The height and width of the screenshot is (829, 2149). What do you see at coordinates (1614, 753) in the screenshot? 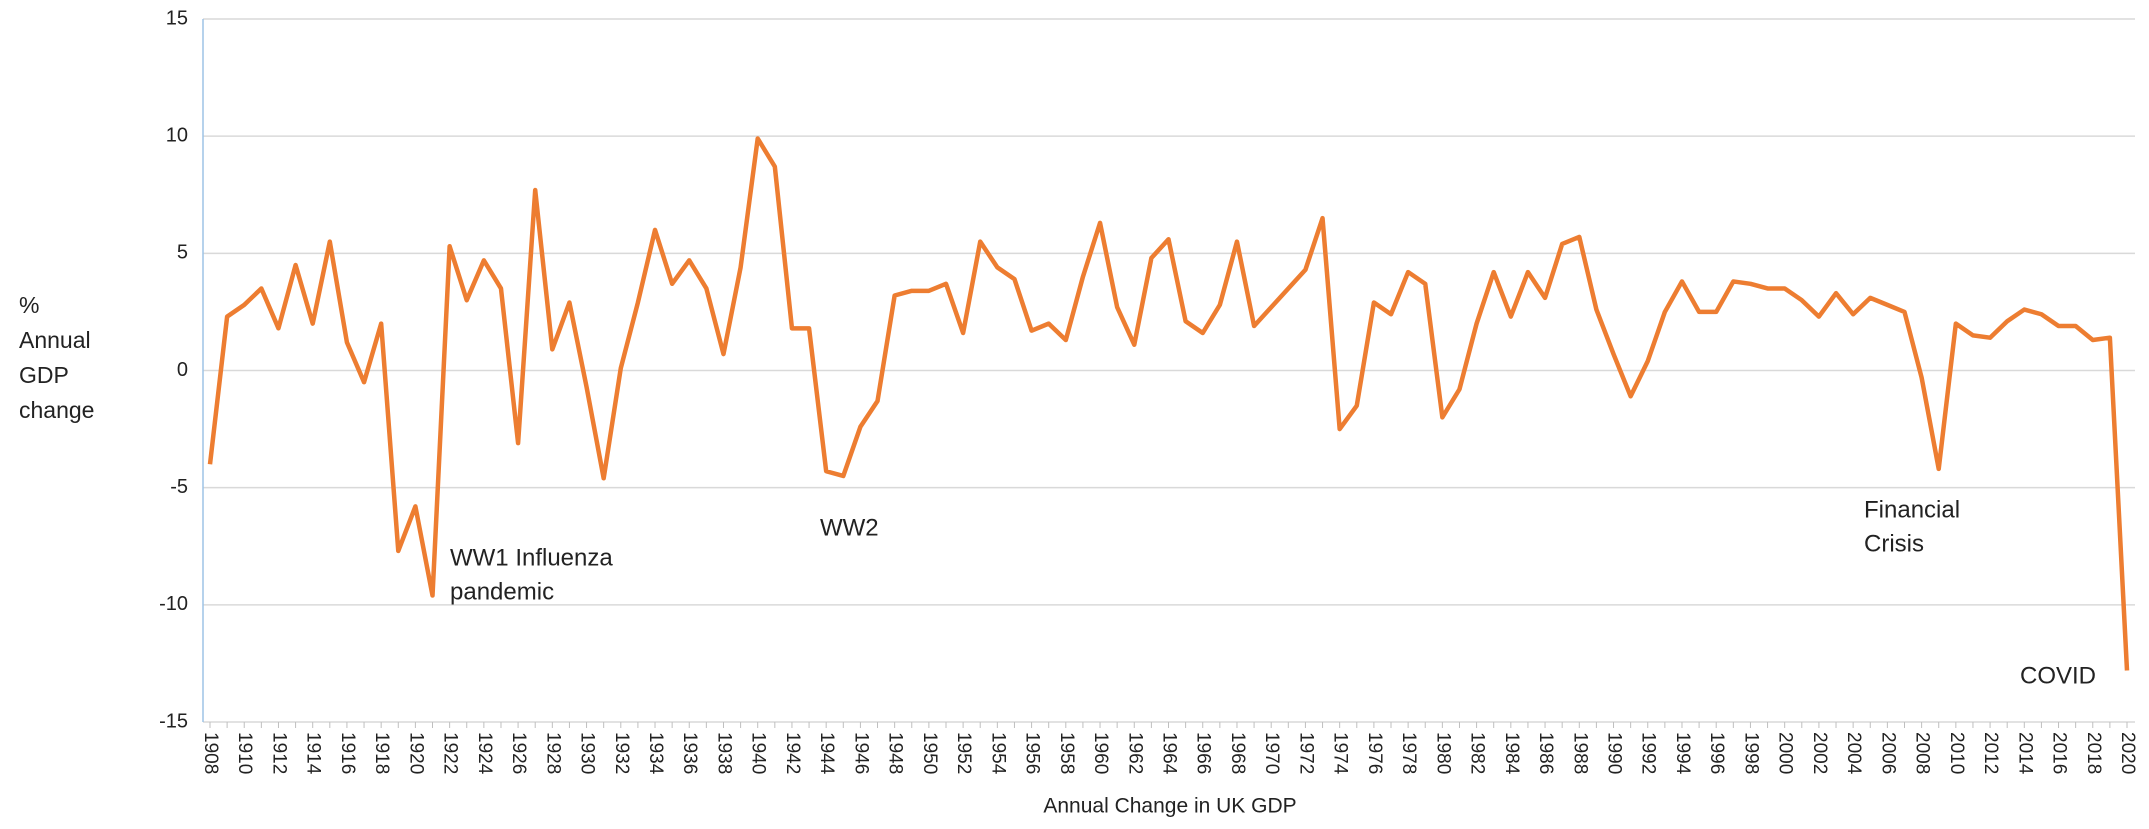
I see `x-tick-label: 1990` at bounding box center [1614, 753].